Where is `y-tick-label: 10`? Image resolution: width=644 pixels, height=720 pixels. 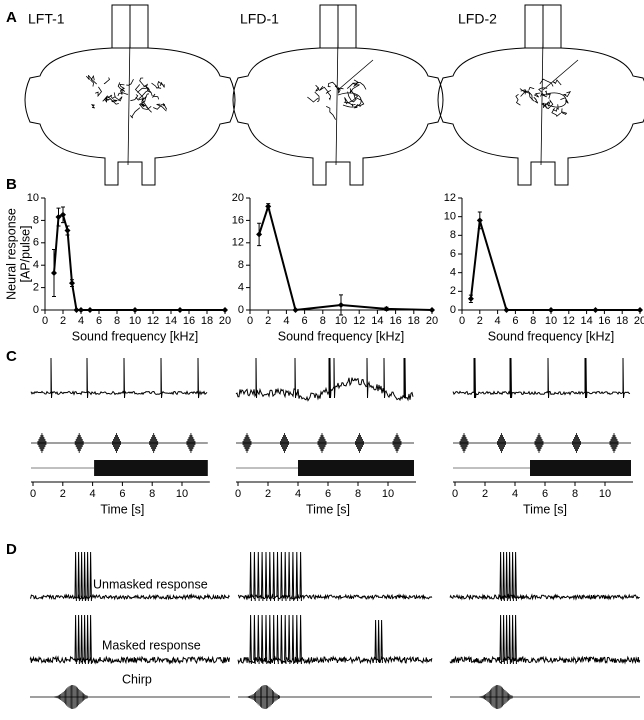
y-tick-label: 10 is located at coordinates (450, 217).